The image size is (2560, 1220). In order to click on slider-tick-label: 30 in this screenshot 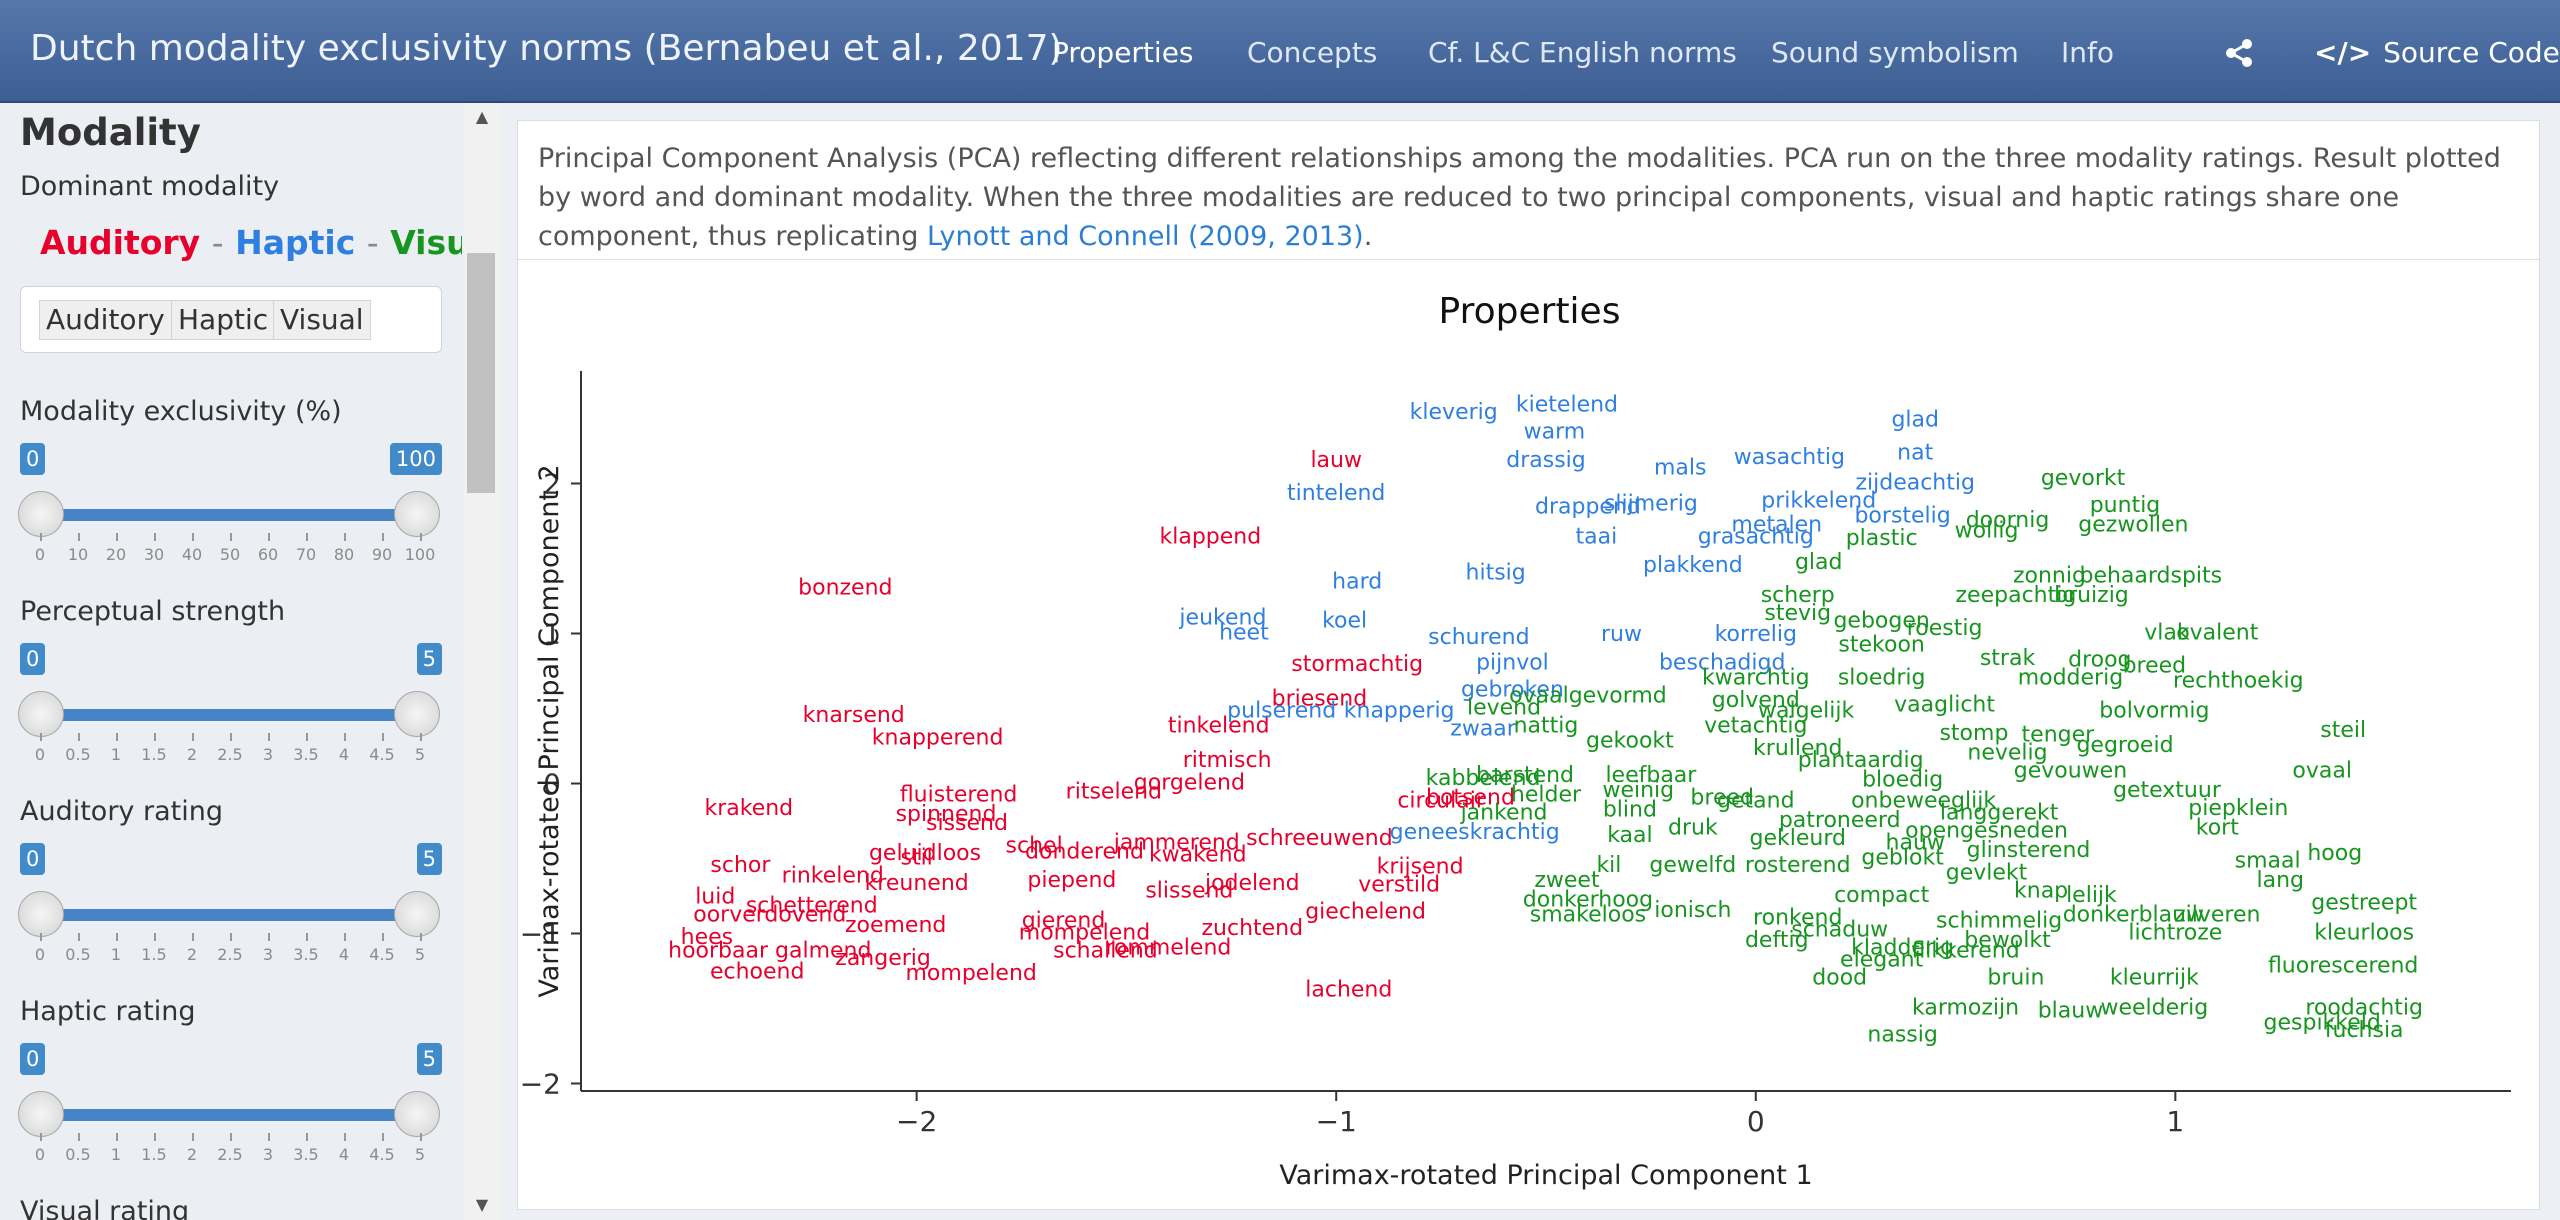, I will do `click(154, 554)`.